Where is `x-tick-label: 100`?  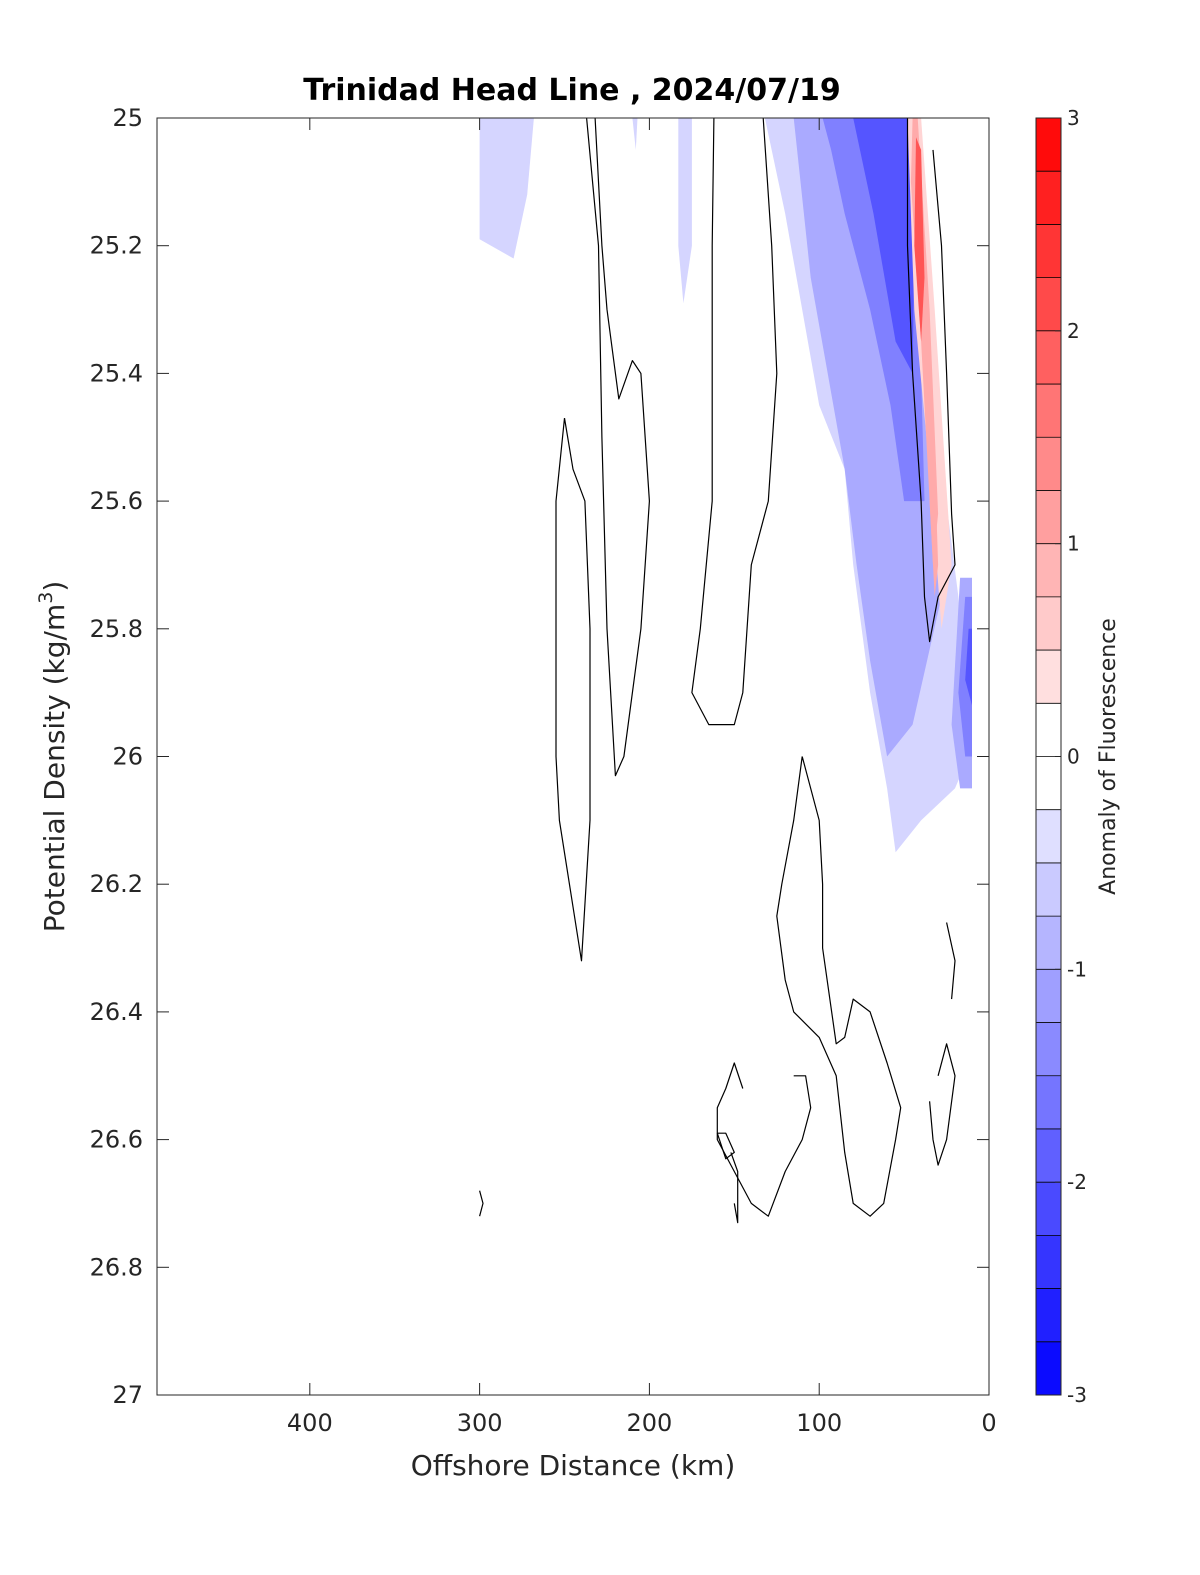
x-tick-label: 100 is located at coordinates (819, 1423).